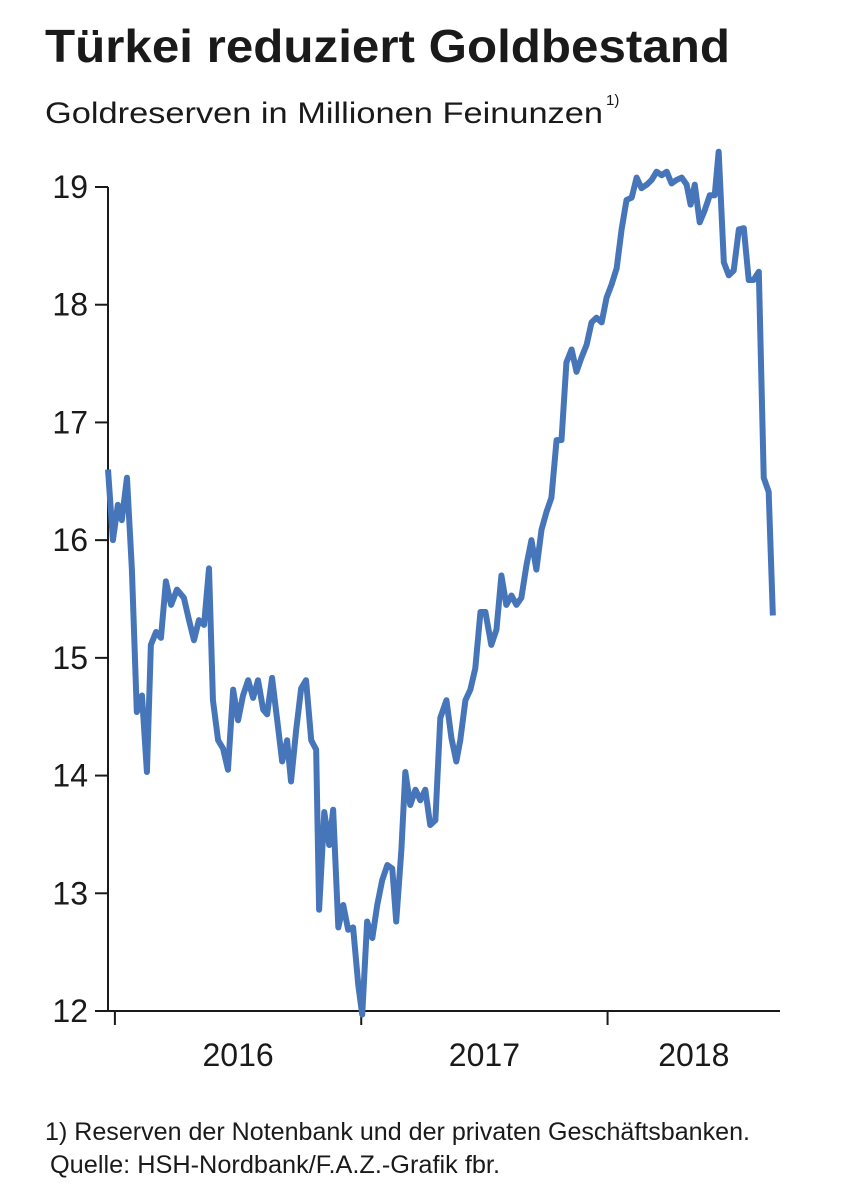 The height and width of the screenshot is (1200, 844). Describe the element at coordinates (324, 113) in the screenshot. I see `chart-subtitle: Goldreserven in Millionen Feinunzen` at that location.